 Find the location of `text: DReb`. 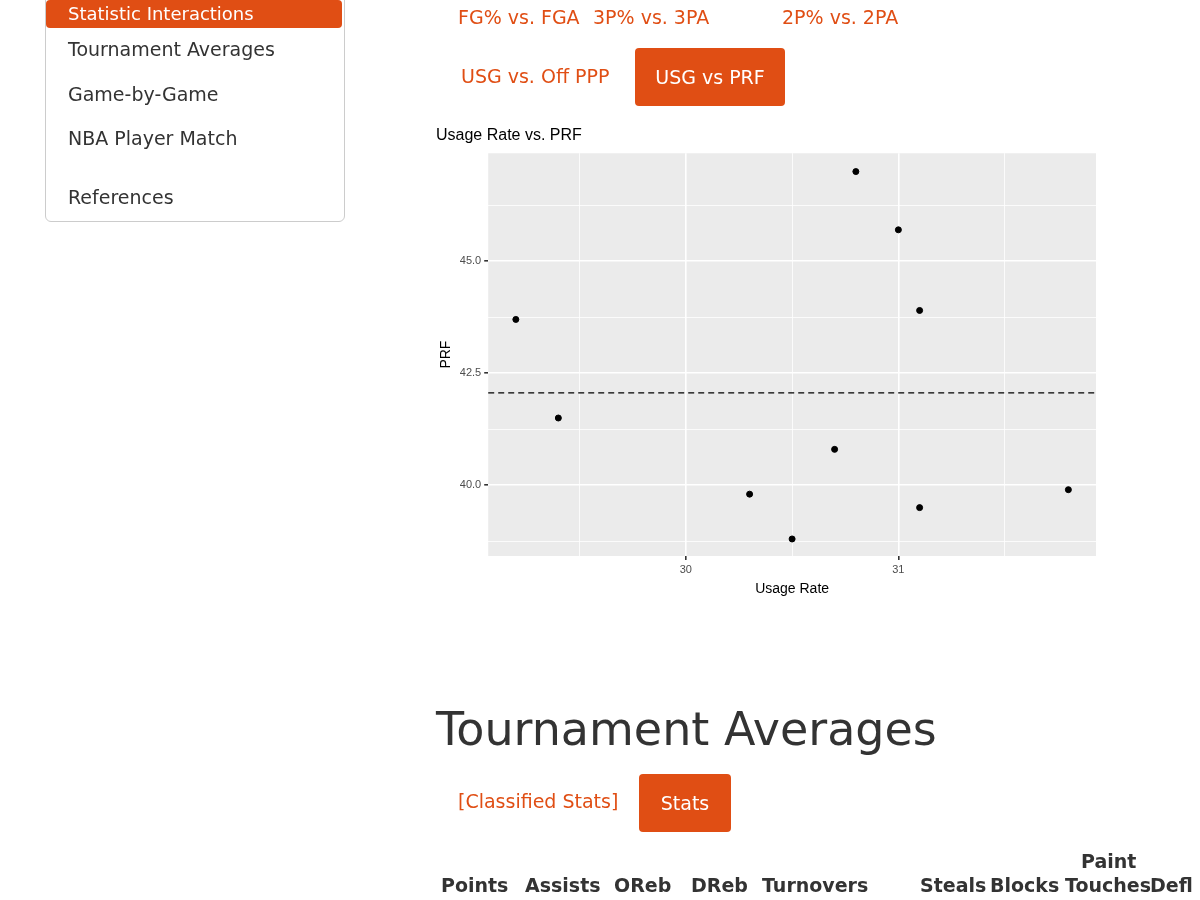

text: DReb is located at coordinates (719, 885).